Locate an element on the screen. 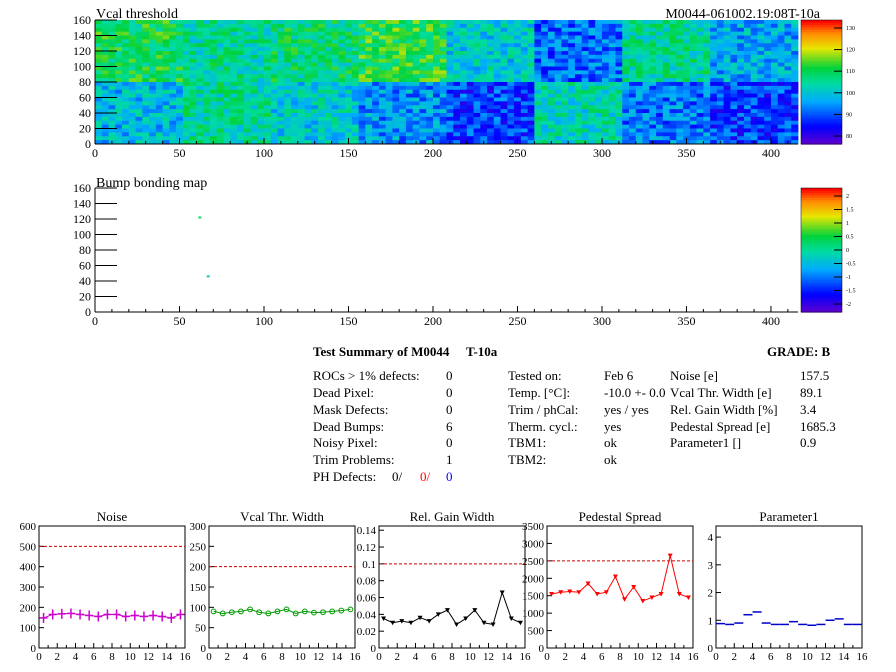  x-tick-label: 16 is located at coordinates (863, 657).